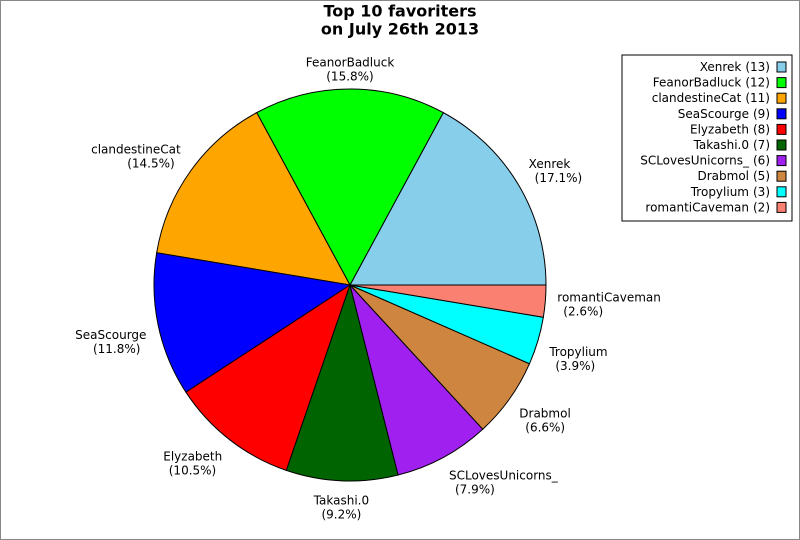 Image resolution: width=800 pixels, height=540 pixels. I want to click on legend-name: Drabmol, so click(723, 176).